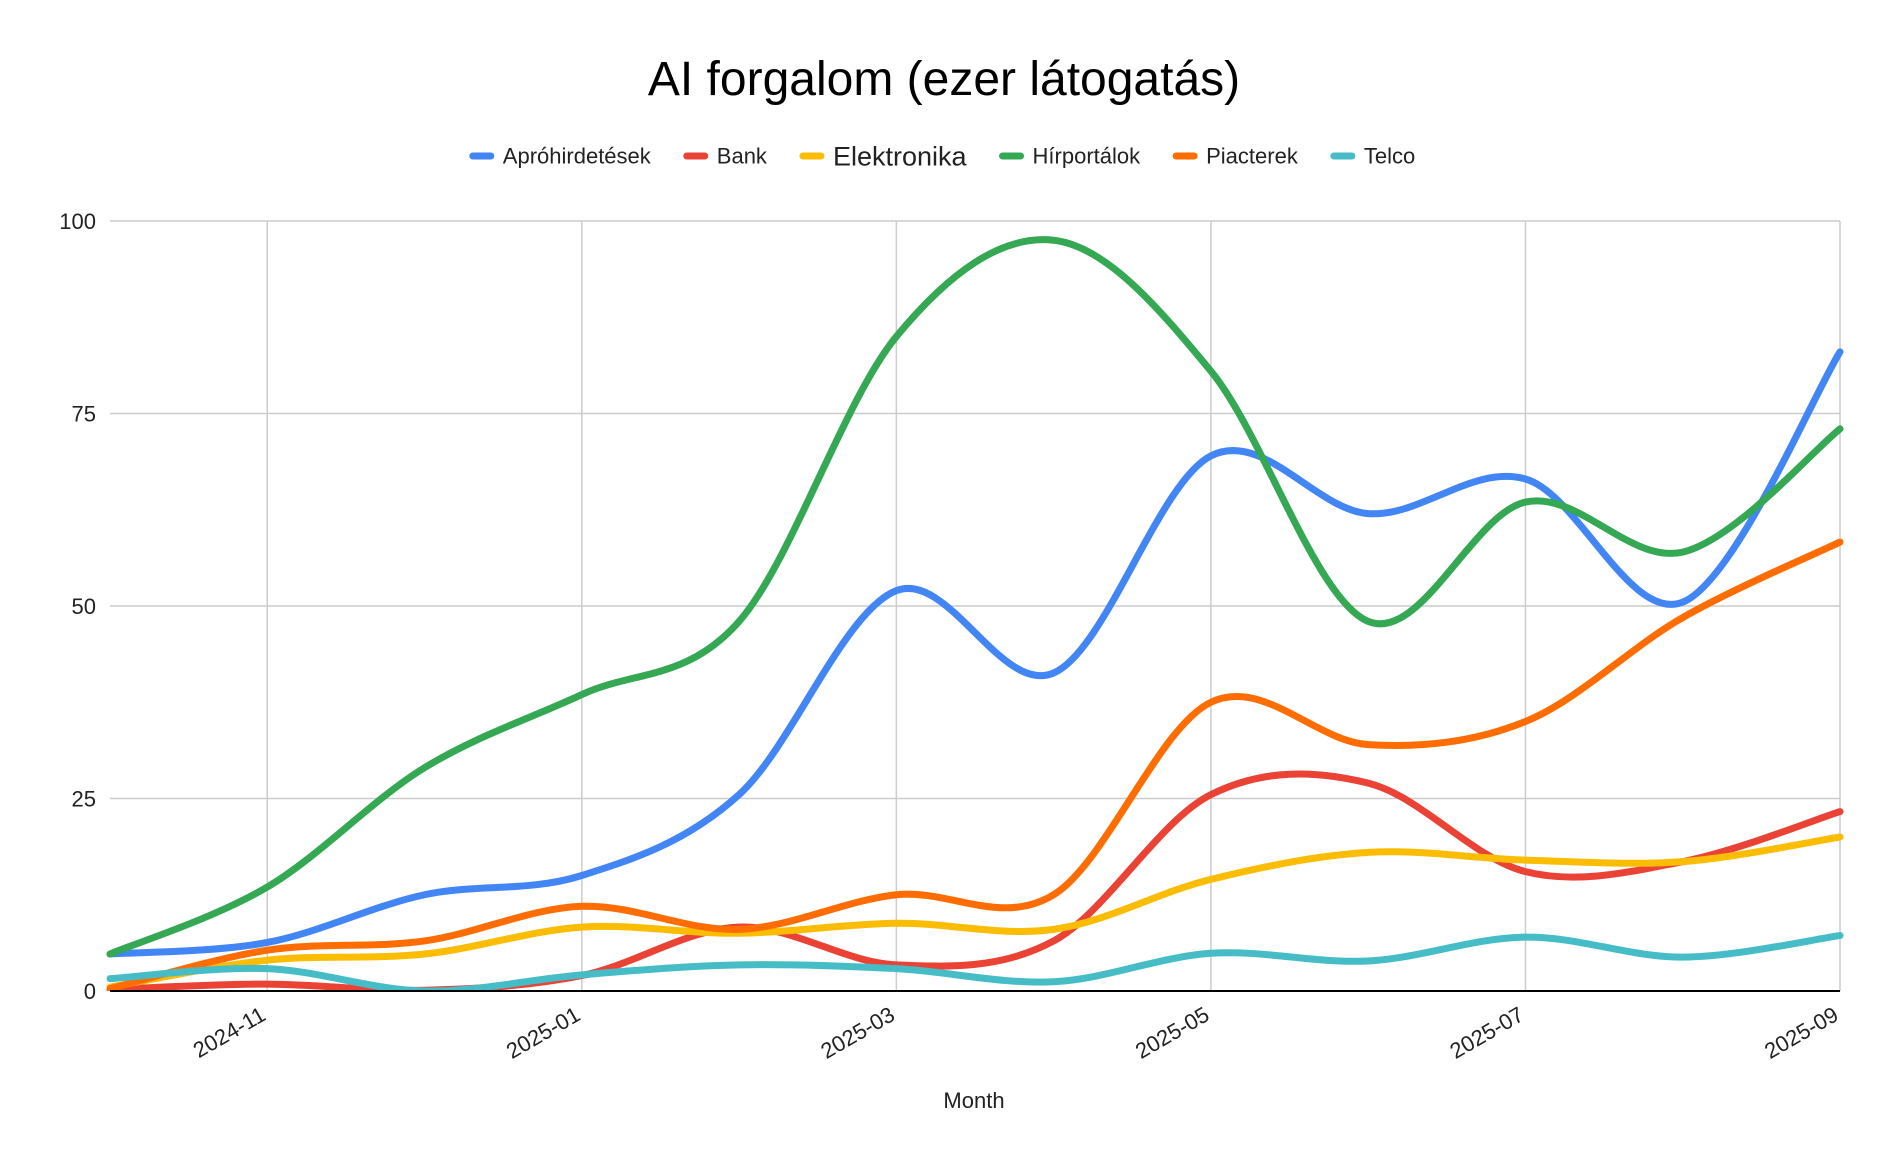  What do you see at coordinates (1172, 1033) in the screenshot?
I see `x-tick-label: 2025-05` at bounding box center [1172, 1033].